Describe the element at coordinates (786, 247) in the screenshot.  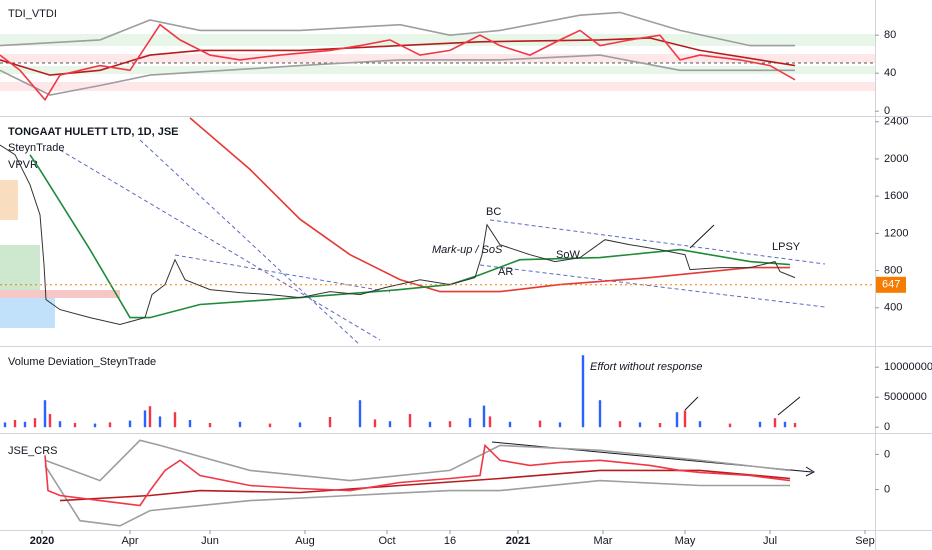
I see `annotation: LPSY` at that location.